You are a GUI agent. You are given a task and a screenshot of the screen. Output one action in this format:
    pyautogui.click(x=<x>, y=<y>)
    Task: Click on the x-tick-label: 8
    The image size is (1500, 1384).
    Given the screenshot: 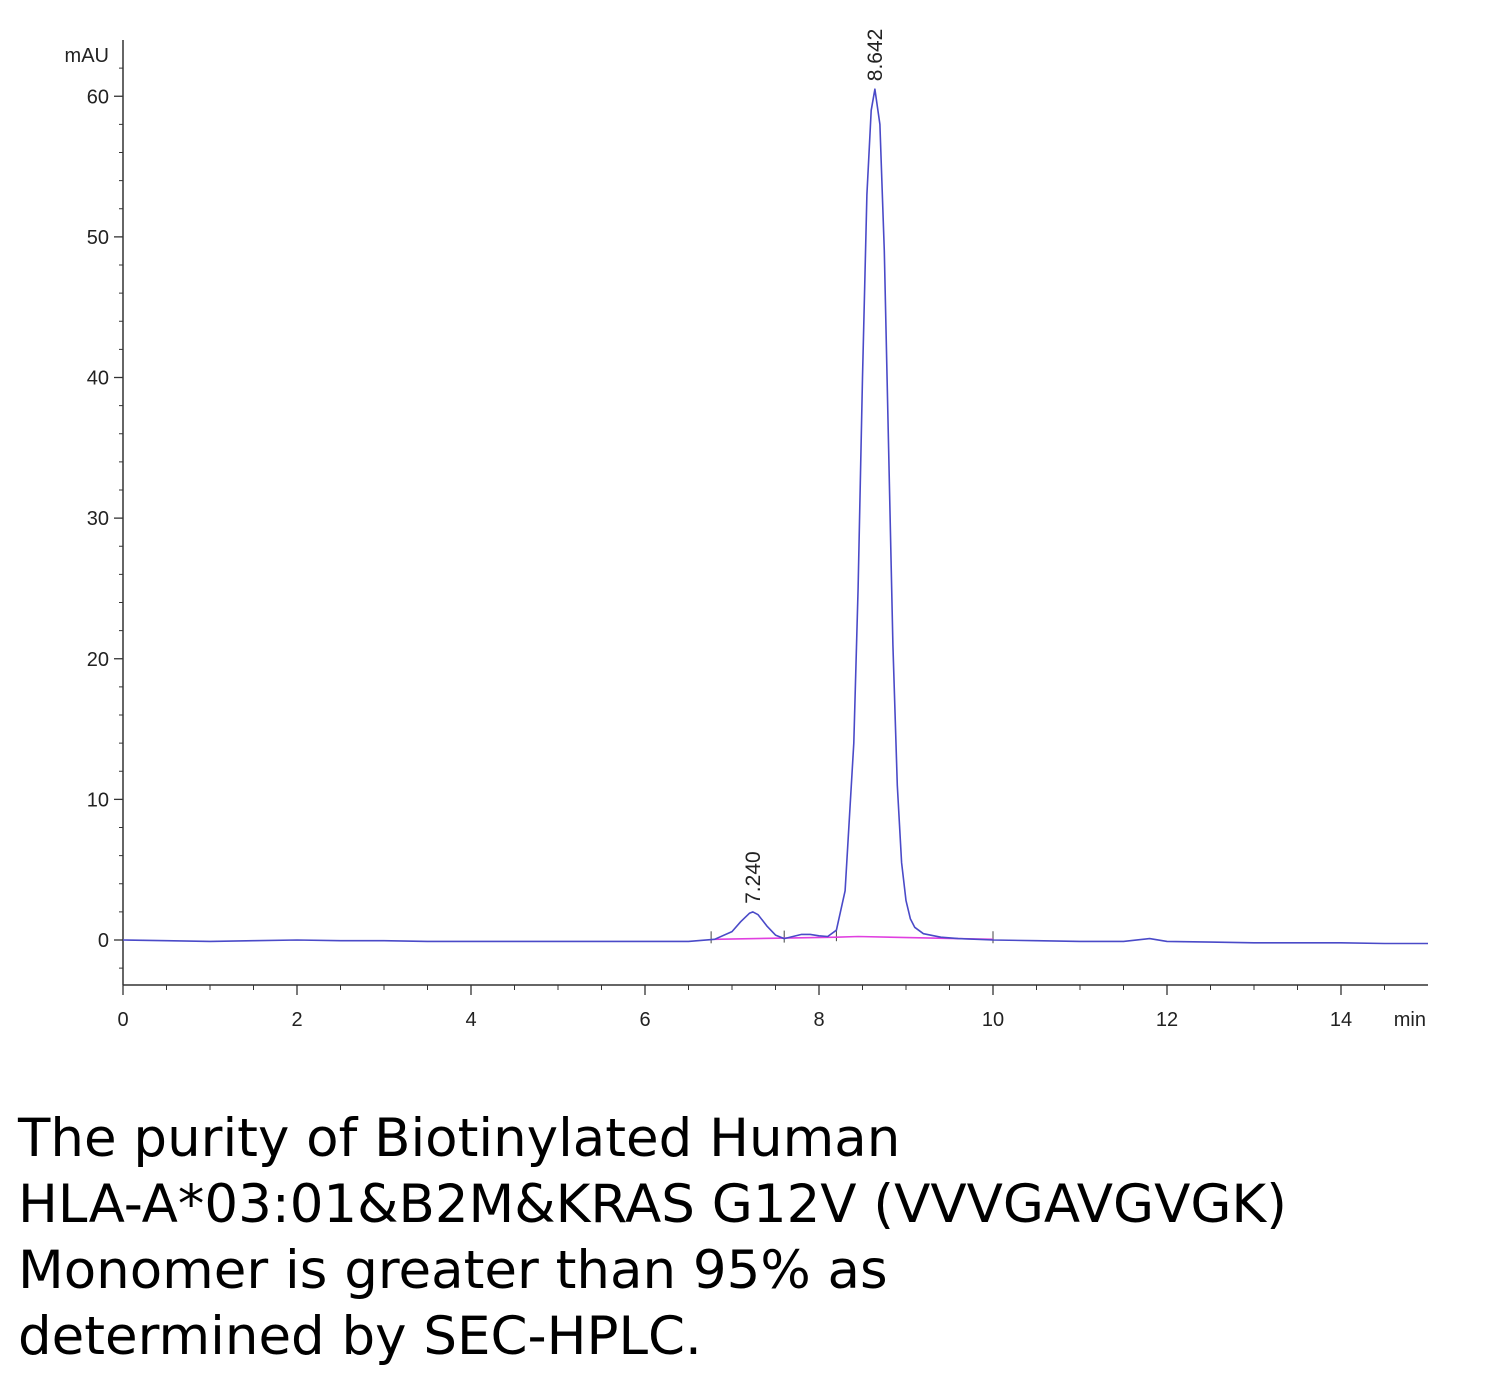 What is the action you would take?
    pyautogui.click(x=818, y=1020)
    